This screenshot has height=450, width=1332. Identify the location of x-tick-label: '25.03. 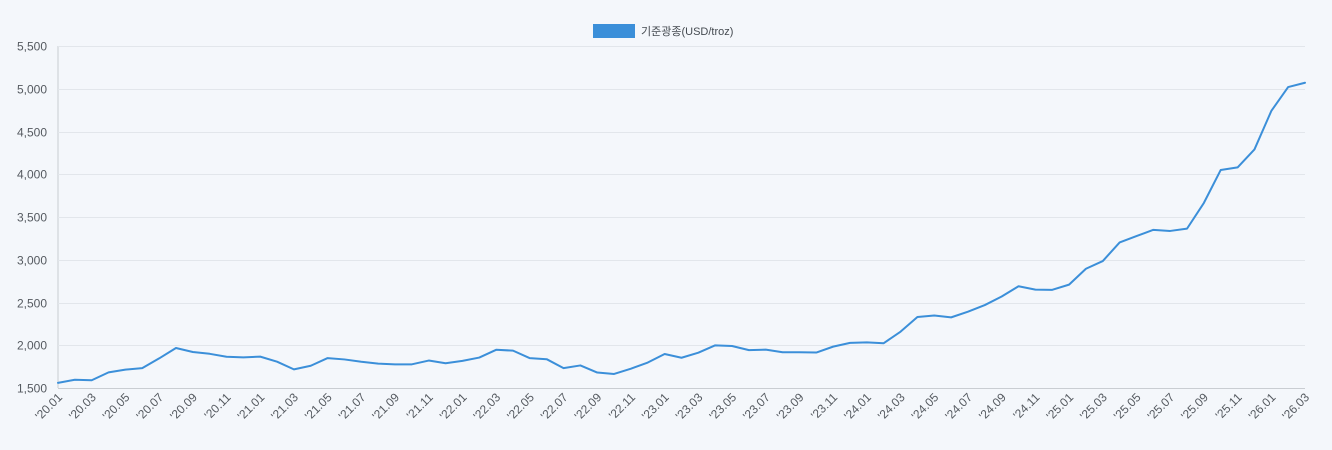
(1093, 406).